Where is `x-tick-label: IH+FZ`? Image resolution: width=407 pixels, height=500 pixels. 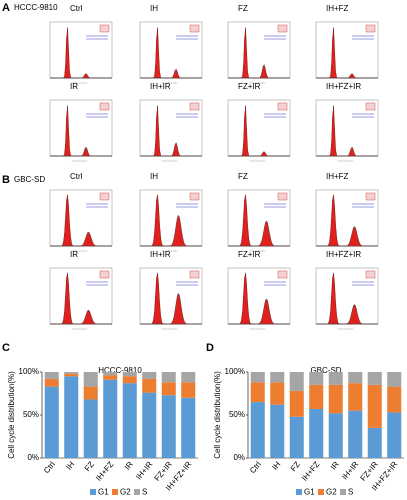 x-tick-label: IH+FZ is located at coordinates (310, 471).